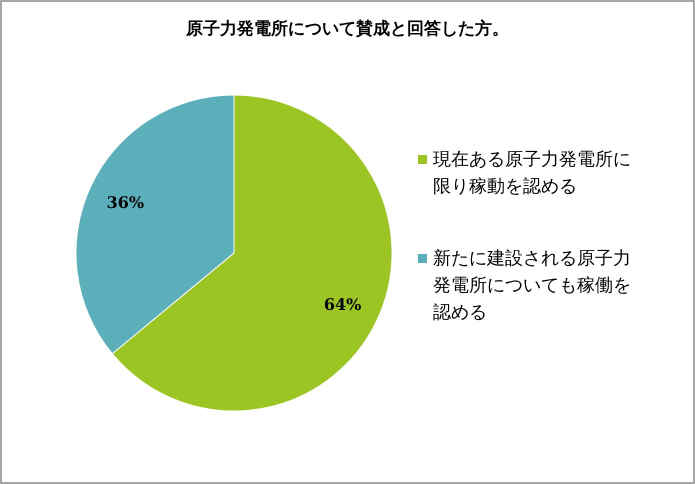  Describe the element at coordinates (532, 285) in the screenshot. I see `legend-label: 新たに建設される原子力発電所についても稼働を認める` at that location.